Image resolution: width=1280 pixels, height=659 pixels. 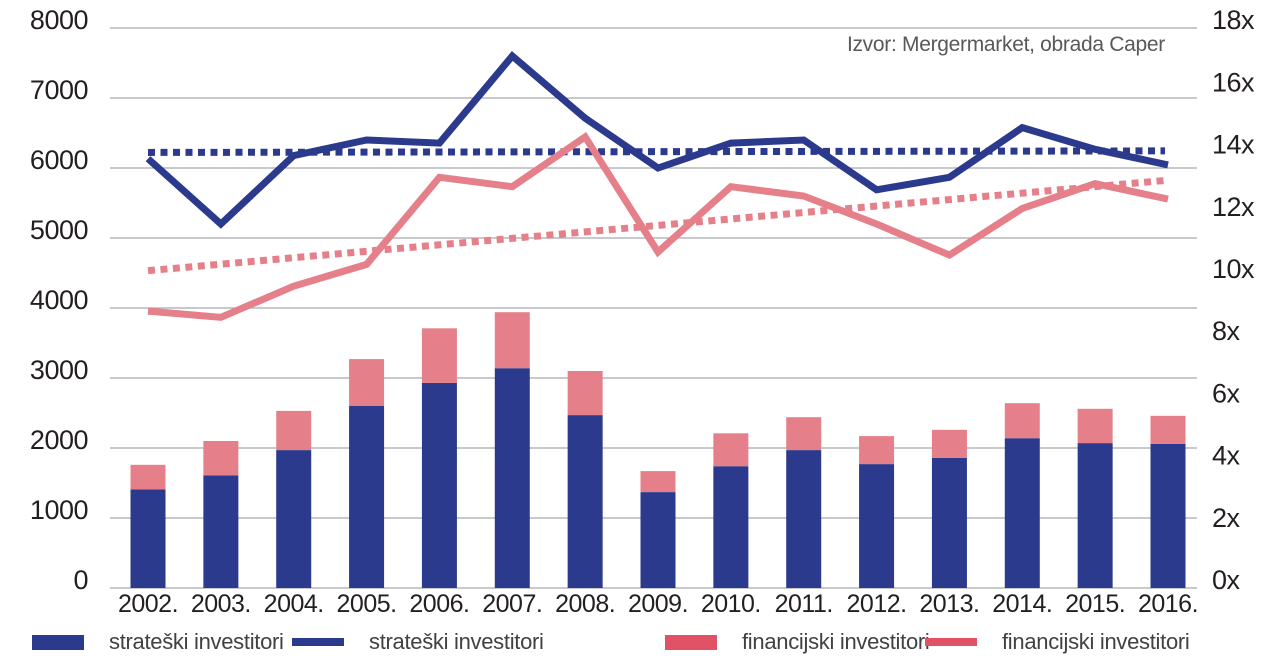 I want to click on right-axis-tick: 18x, so click(x=1233, y=20).